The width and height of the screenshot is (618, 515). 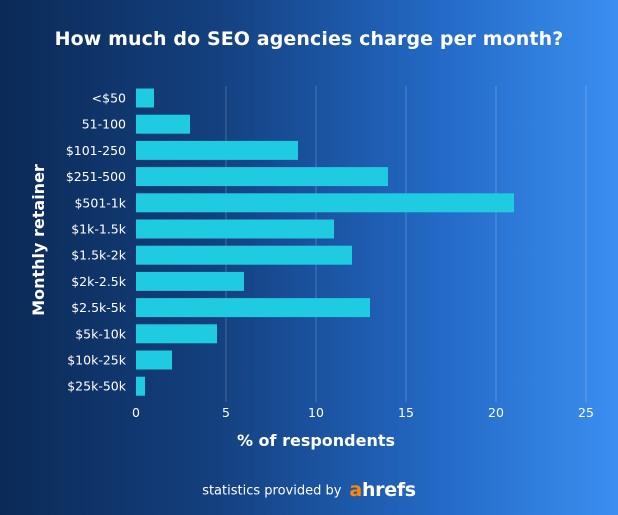 I want to click on y-tick-label: $1k-1.5k, so click(x=99, y=229).